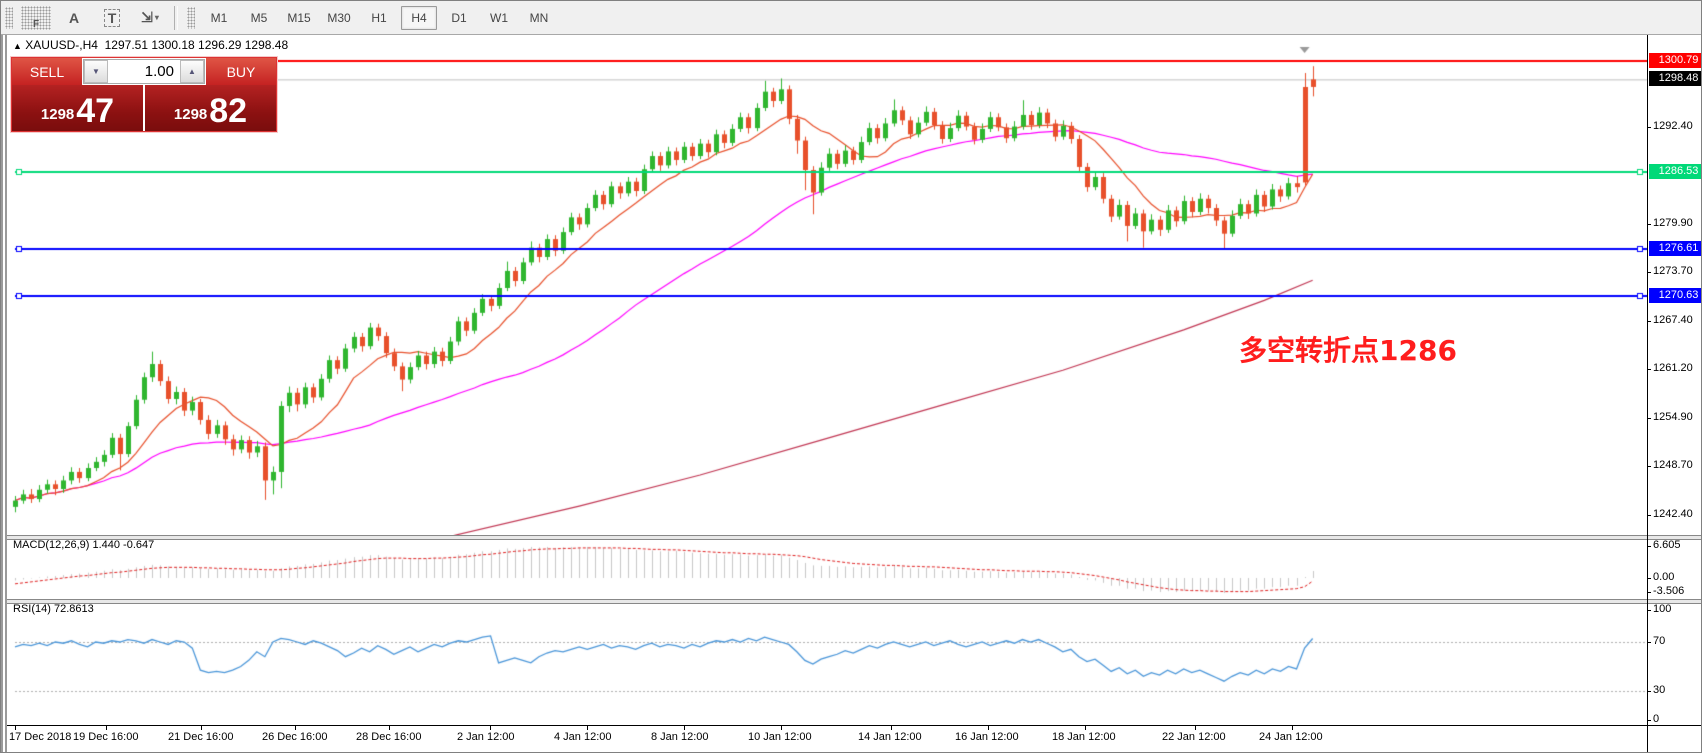 This screenshot has height=753, width=1702. I want to click on date-axis-label: 21 Dec 16:00, so click(201, 737).